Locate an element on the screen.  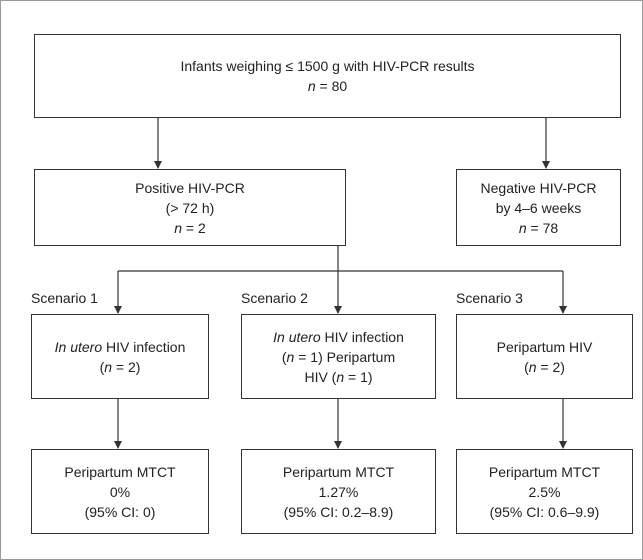
text-segment: HIV ( is located at coordinates (320, 376).